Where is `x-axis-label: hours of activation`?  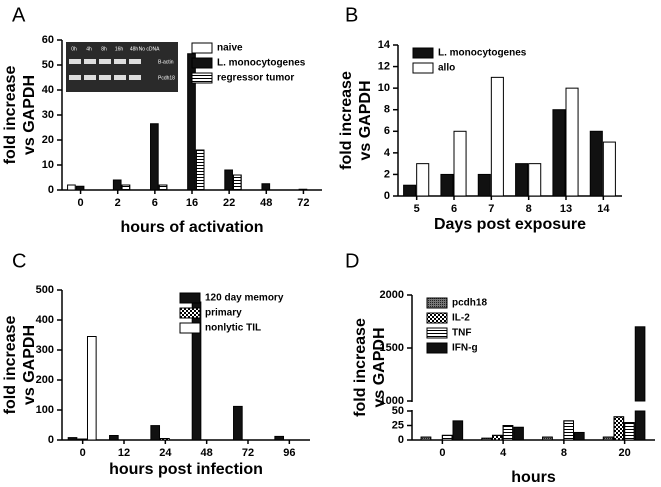
x-axis-label: hours of activation is located at coordinates (191, 227).